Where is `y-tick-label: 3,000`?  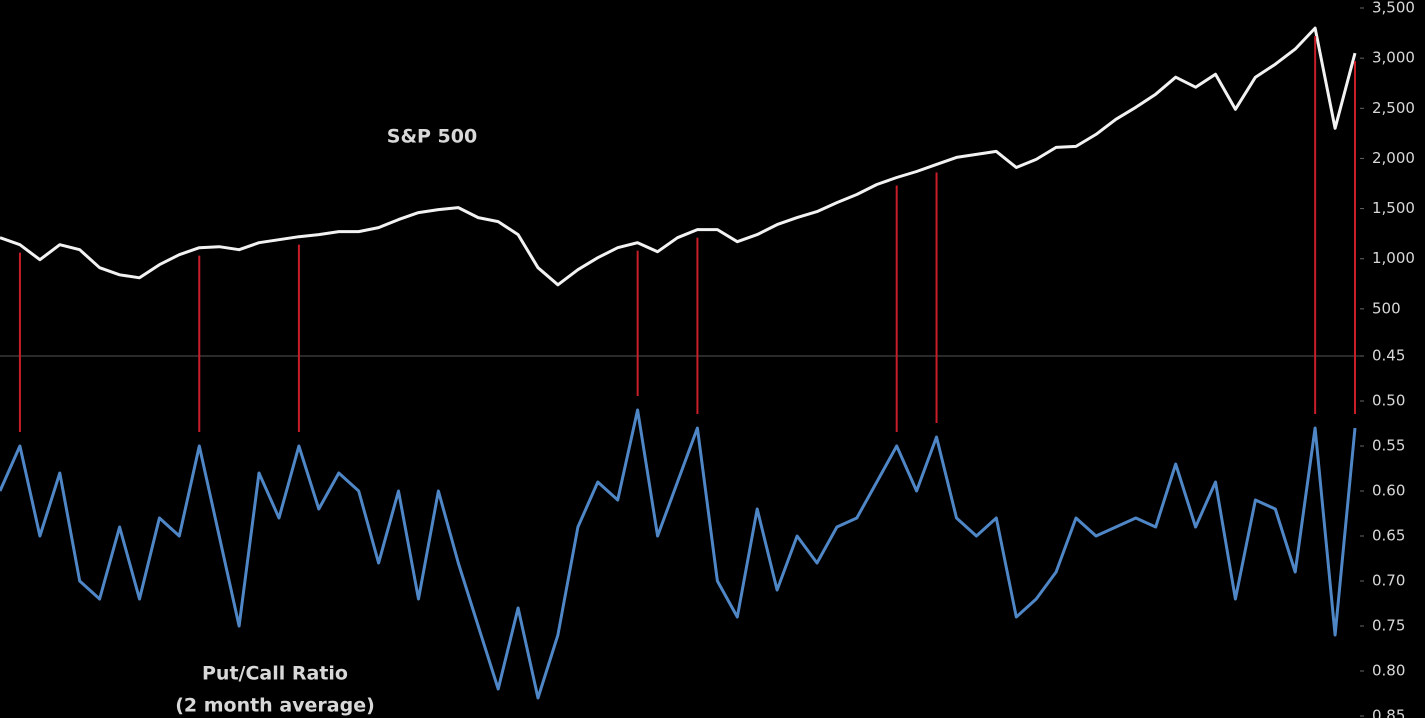
y-tick-label: 3,000 is located at coordinates (1393, 58).